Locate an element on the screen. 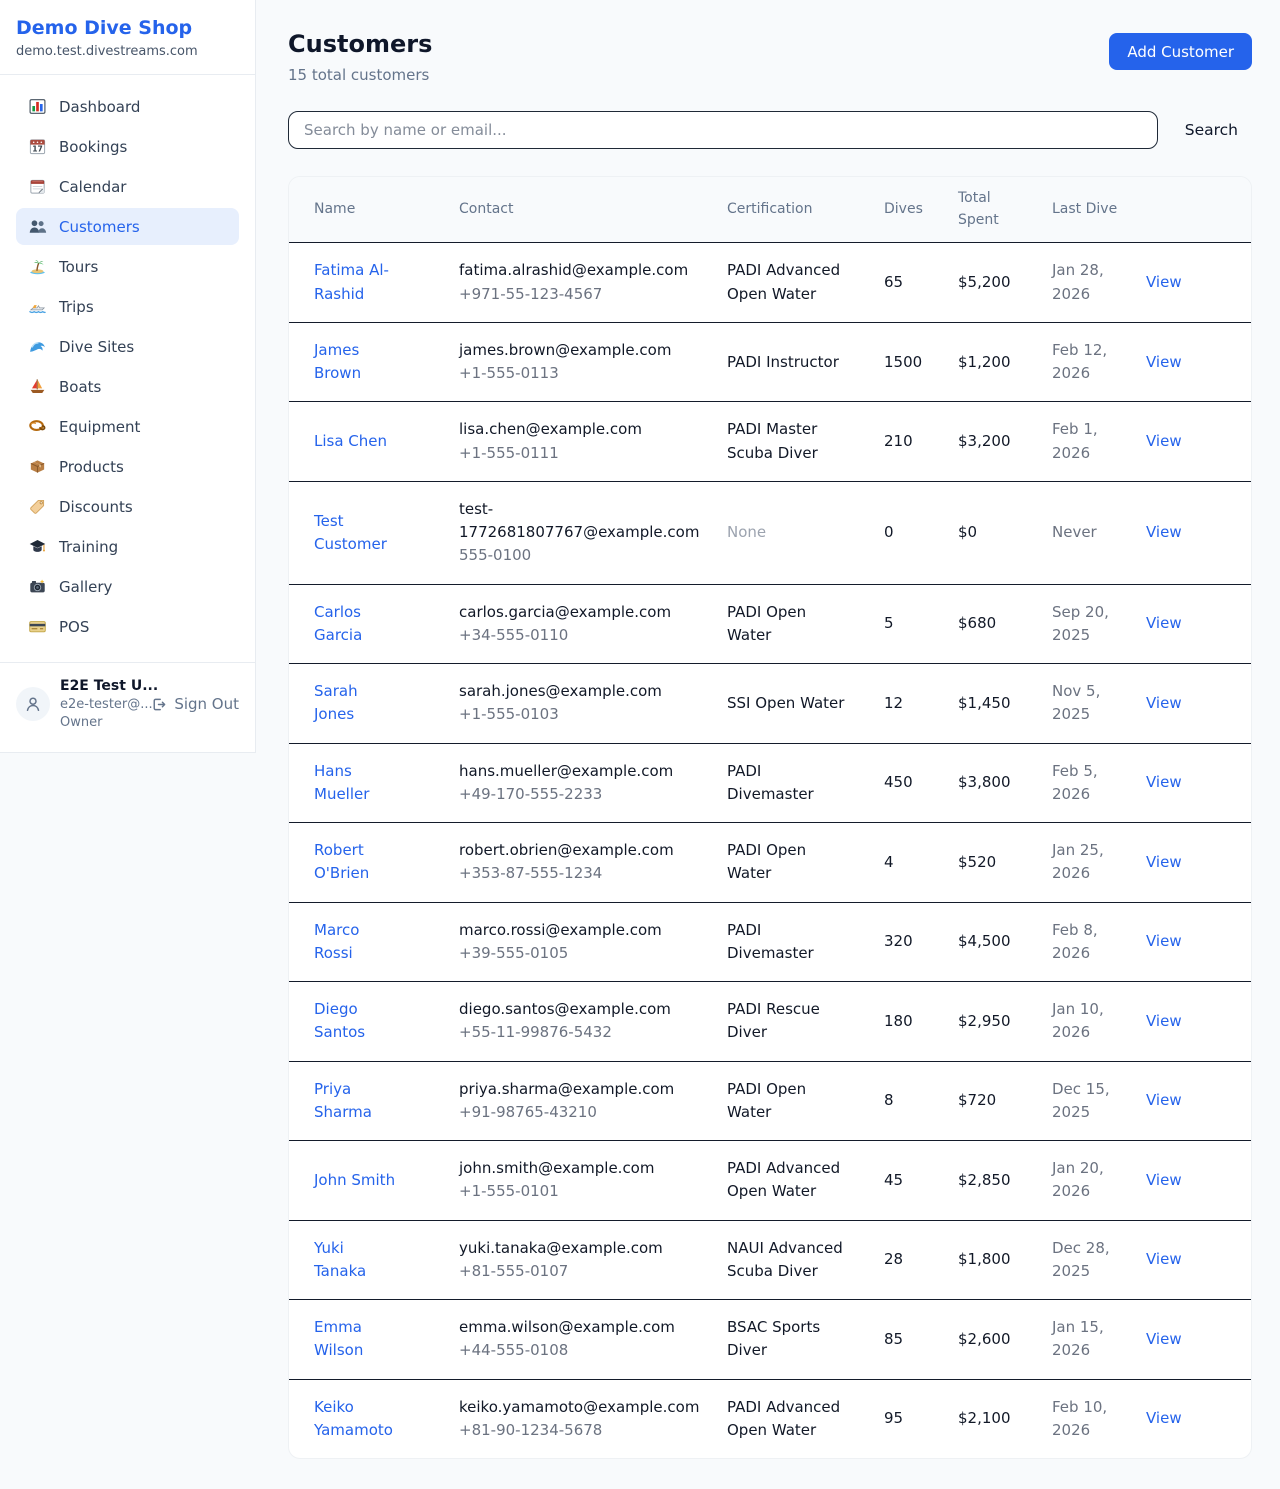 The width and height of the screenshot is (1280, 1489). sign-out-button: Sign Out is located at coordinates (194, 704).